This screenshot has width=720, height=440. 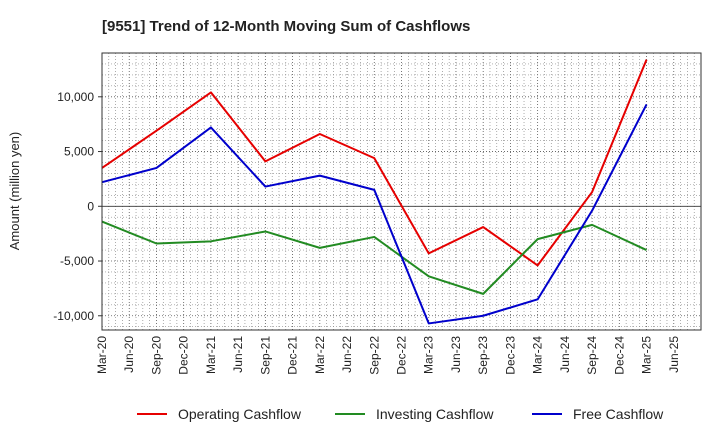 I want to click on y-tick-label: -10,000, so click(x=73, y=316).